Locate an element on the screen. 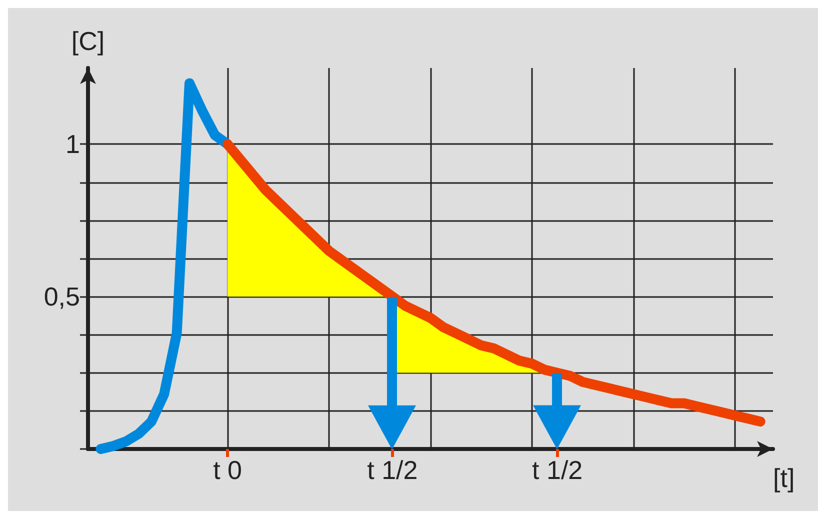 The height and width of the screenshot is (519, 826). y-tick-label: 0,5 is located at coordinates (62, 297).